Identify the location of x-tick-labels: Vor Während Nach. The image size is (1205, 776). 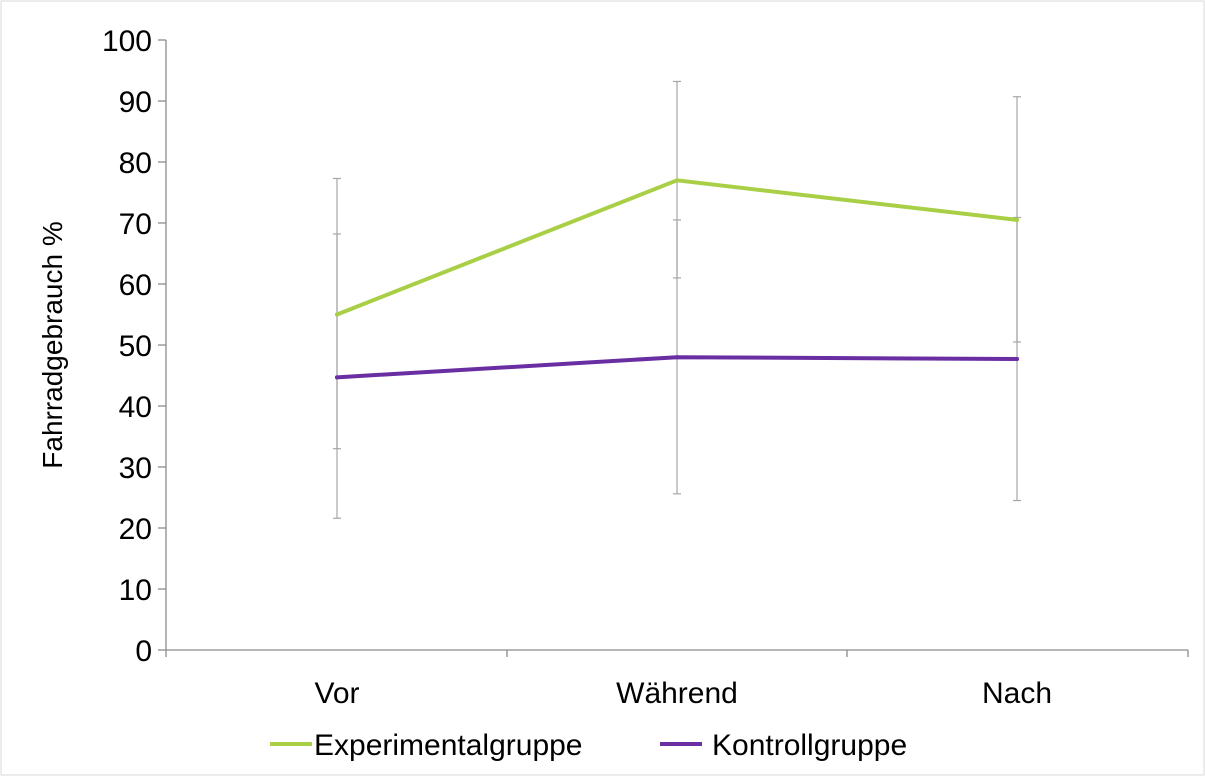
(683, 693).